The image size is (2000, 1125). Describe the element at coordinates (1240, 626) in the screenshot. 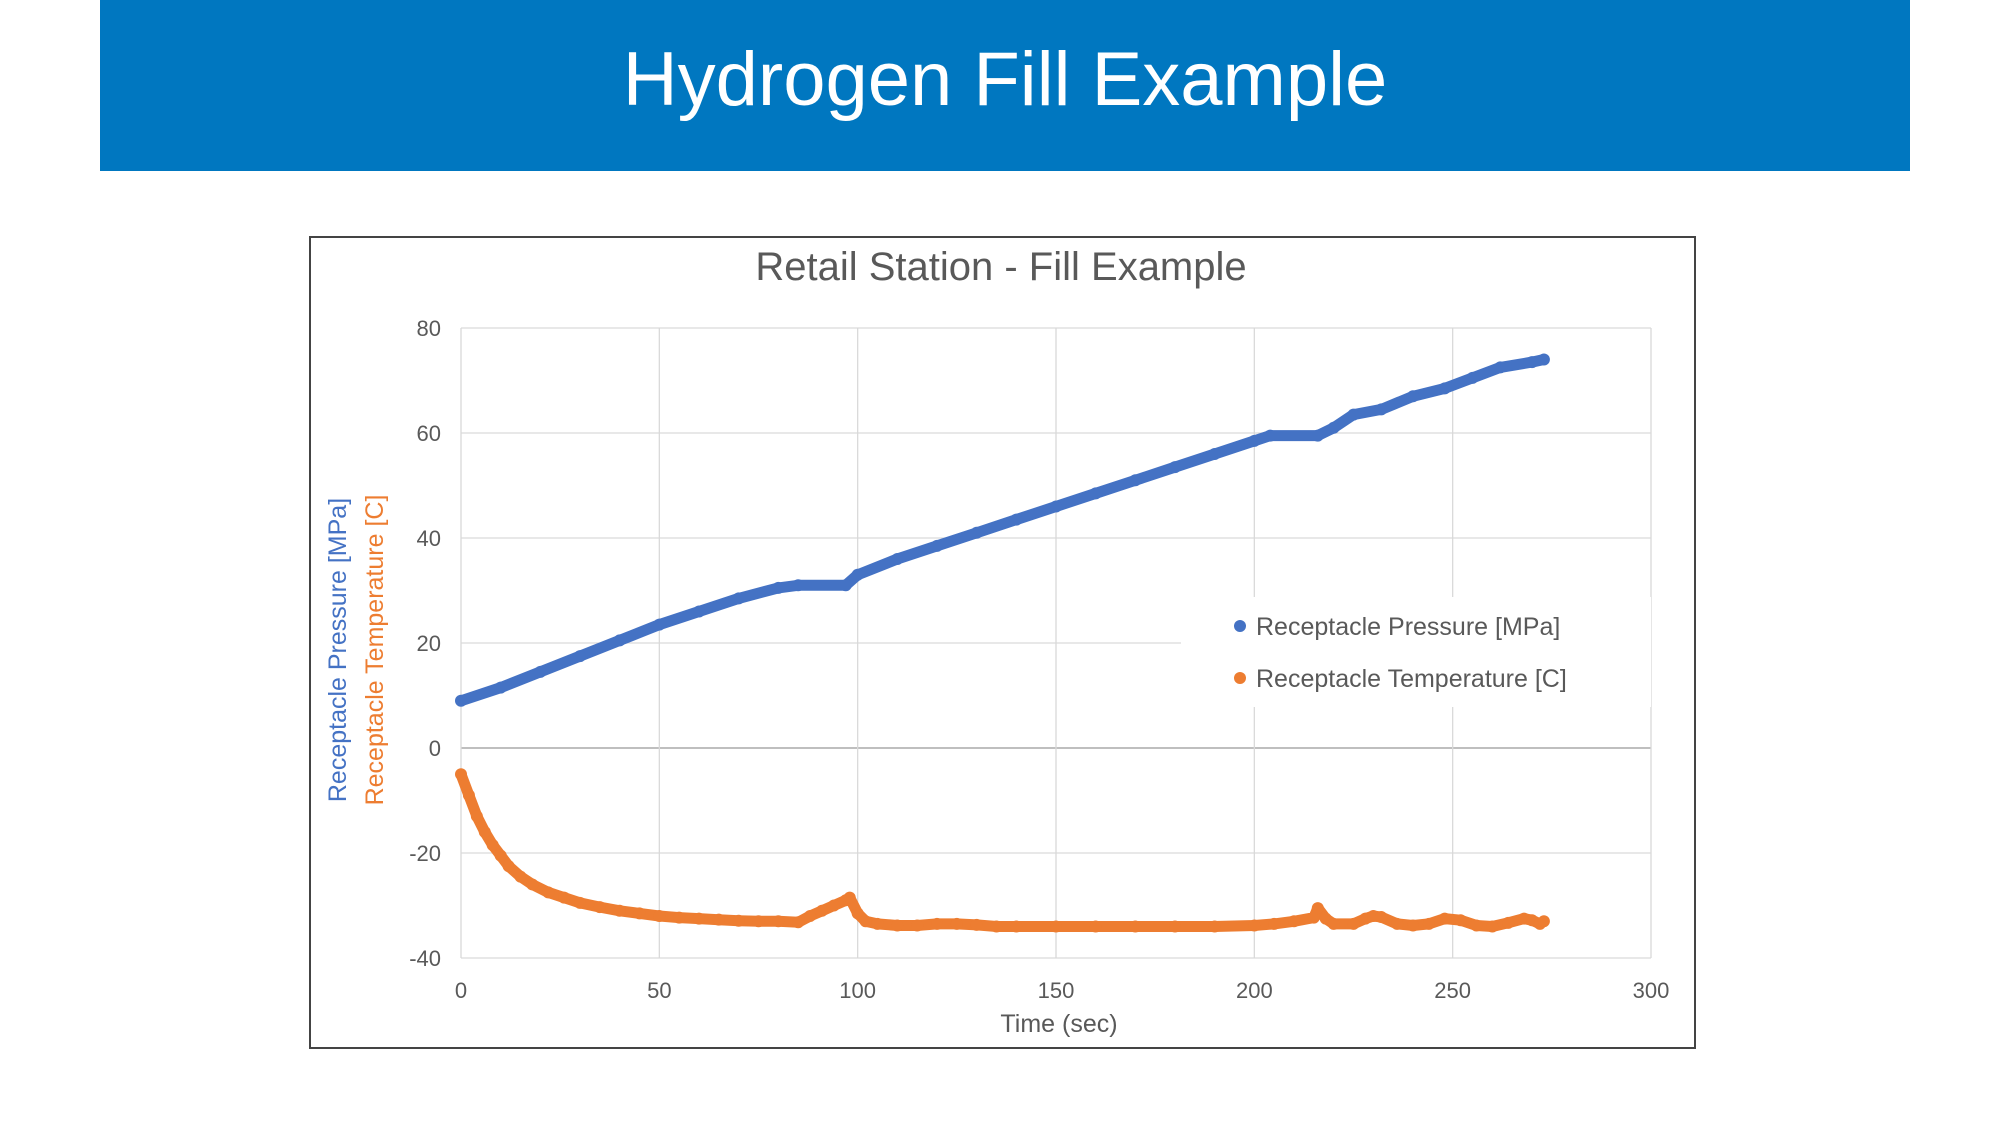

I see `legend-marker-pressure` at that location.